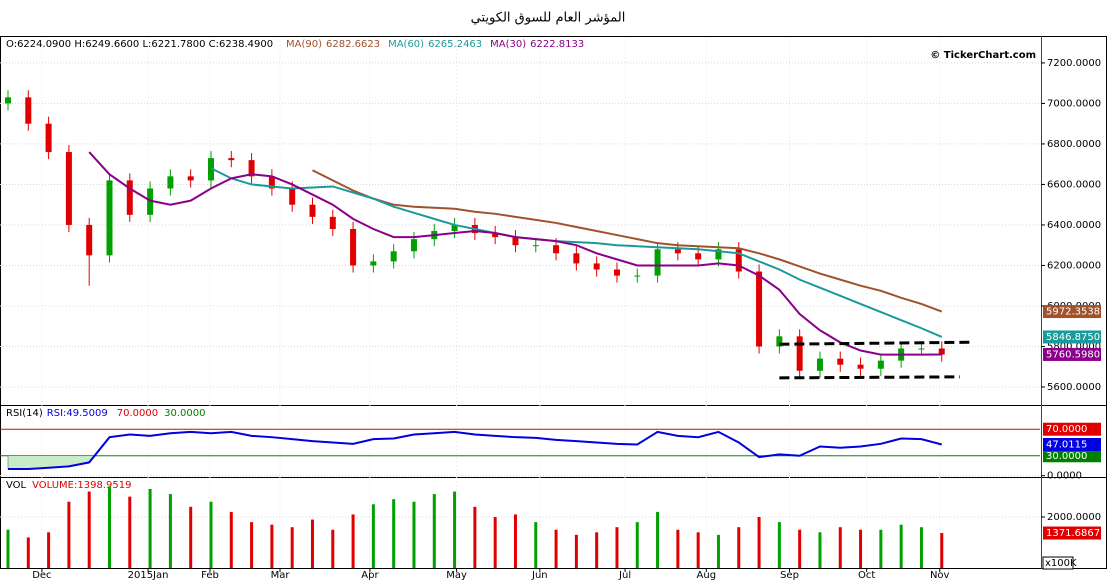 This screenshot has height=580, width=1107. I want to click on x-tick-label: Jun, so click(539, 575).